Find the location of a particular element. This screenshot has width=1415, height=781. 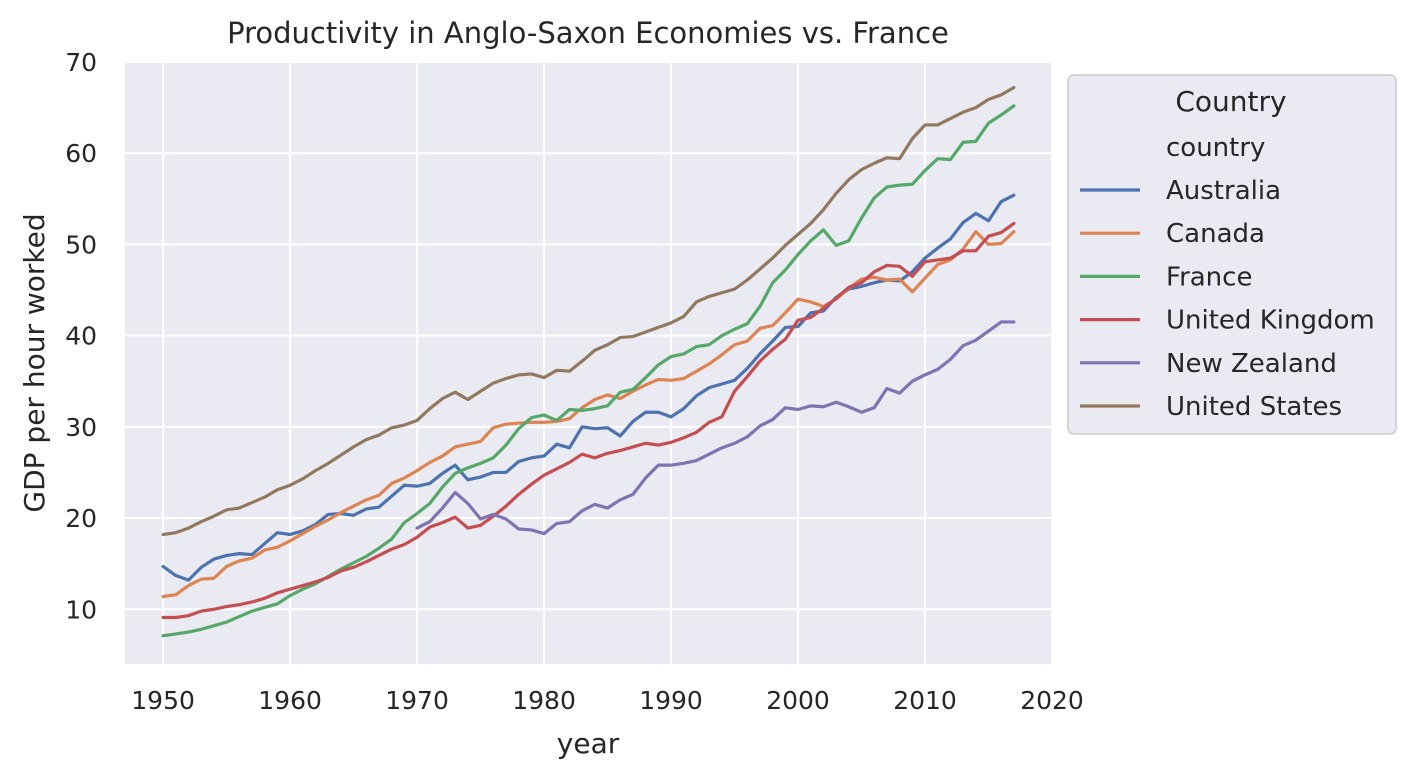

y-tick-label: 50 is located at coordinates (81, 244).